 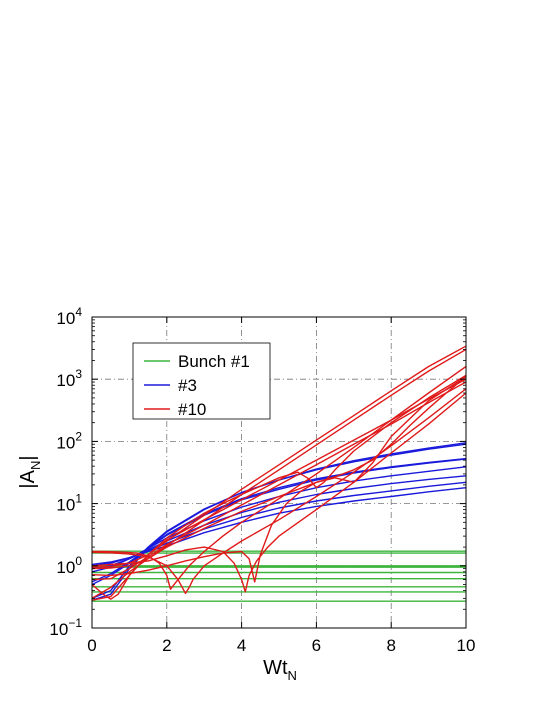 What do you see at coordinates (192, 409) in the screenshot?
I see `legend-label: #10` at bounding box center [192, 409].